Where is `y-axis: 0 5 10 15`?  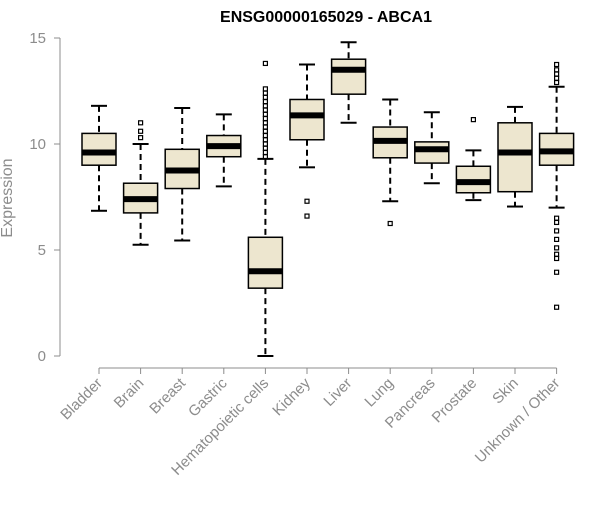 y-axis: 0 5 10 15 is located at coordinates (45, 197).